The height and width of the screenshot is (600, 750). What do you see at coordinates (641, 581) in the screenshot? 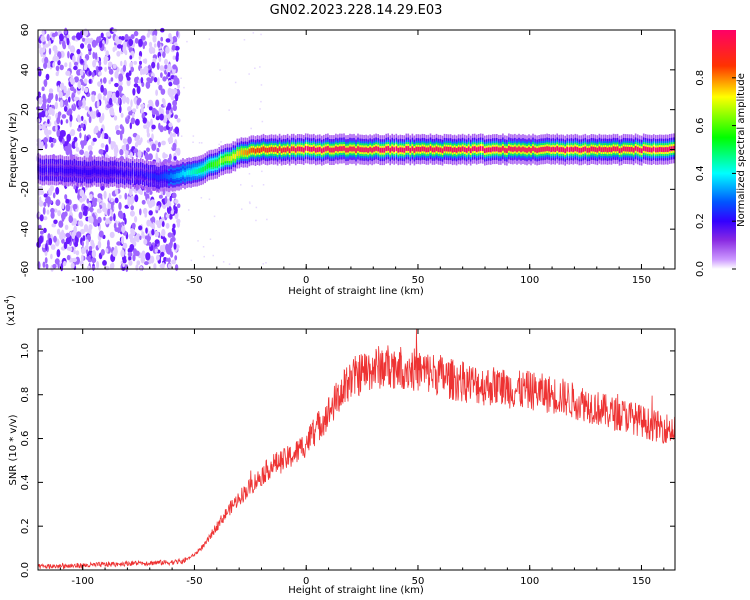
I see `snr-x-tick-label: 150` at bounding box center [641, 581].